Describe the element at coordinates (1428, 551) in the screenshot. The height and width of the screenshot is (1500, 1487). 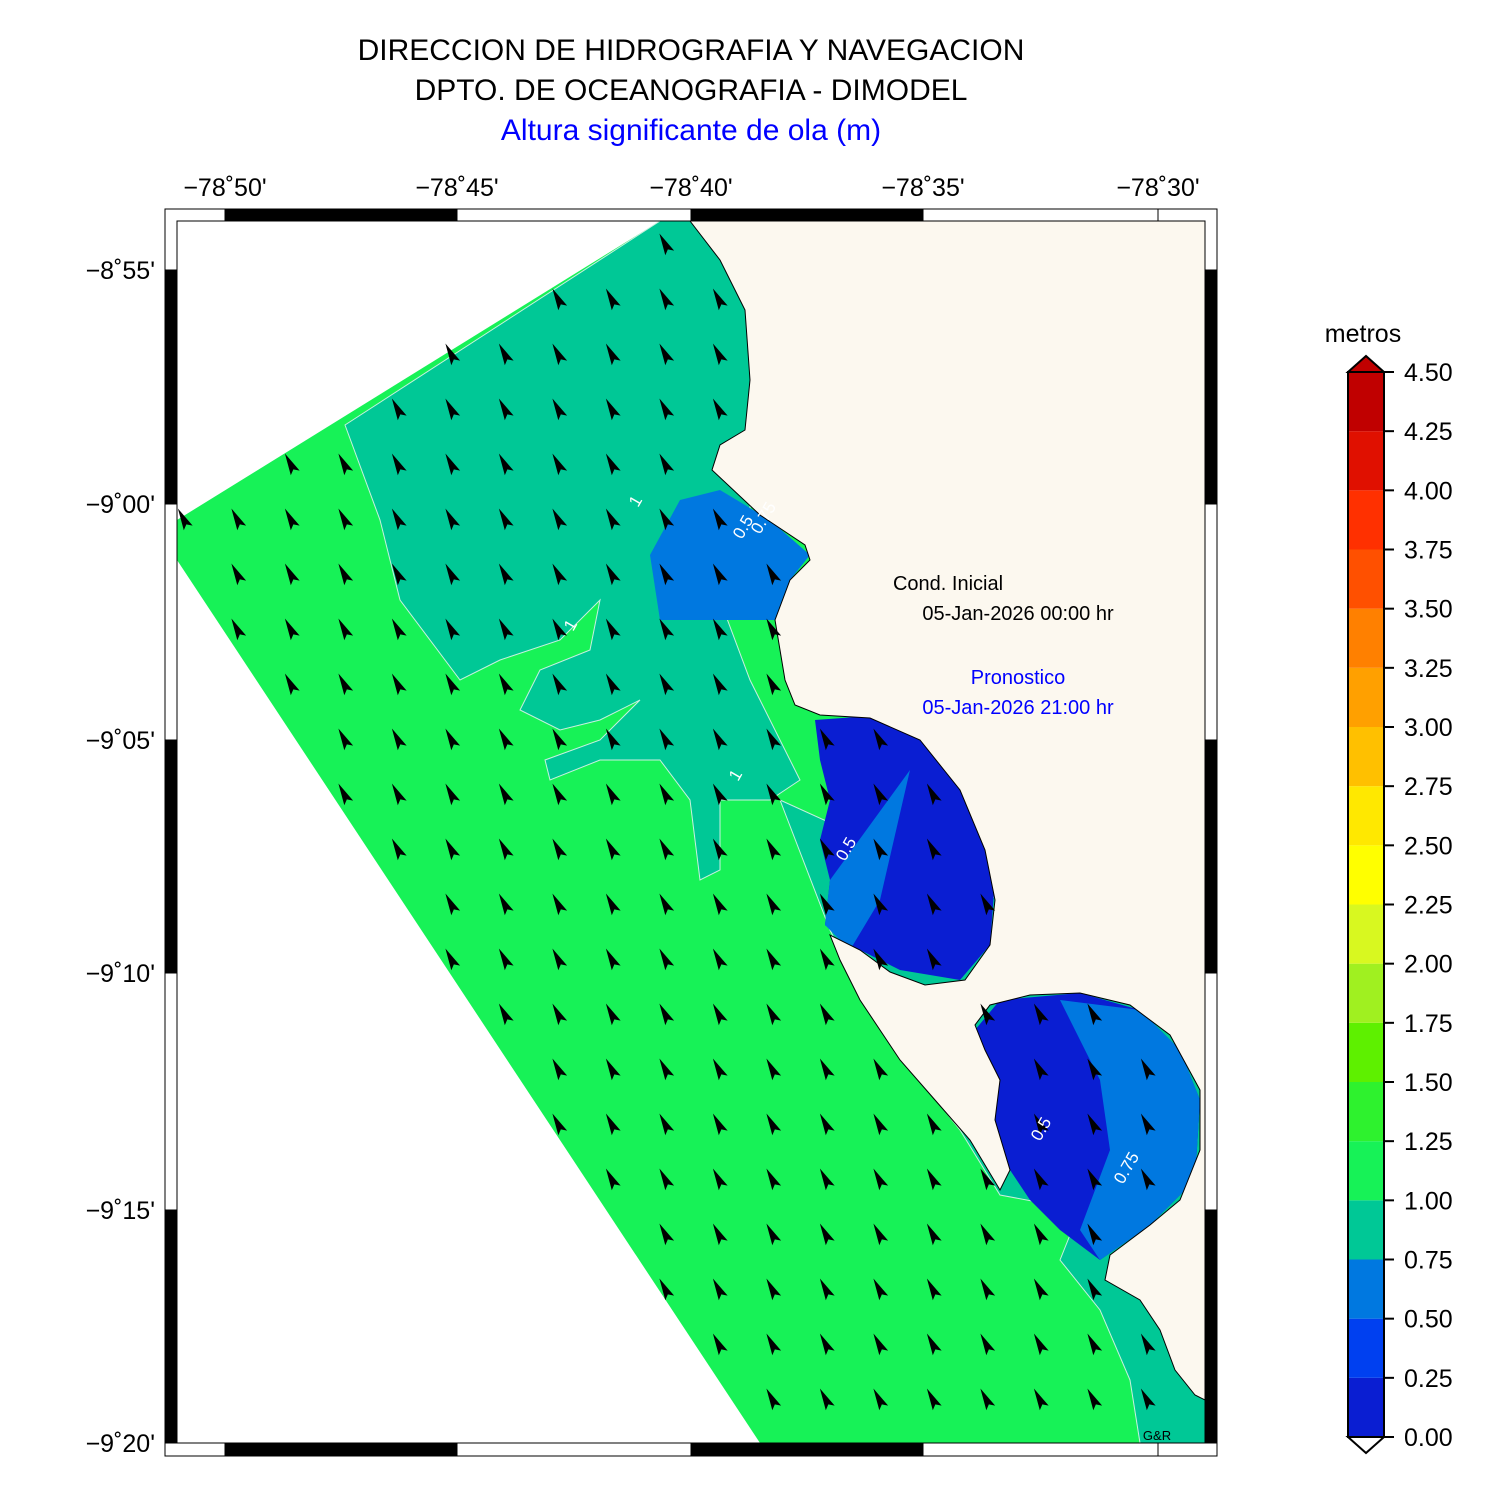
I see `colorbar-tick-label: 3.75` at that location.